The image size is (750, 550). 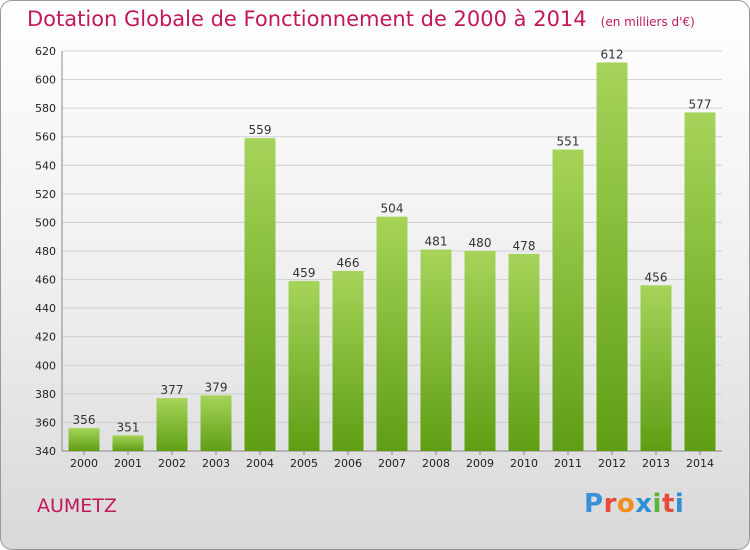 What do you see at coordinates (304, 463) in the screenshot?
I see `x-tick-label: 2005` at bounding box center [304, 463].